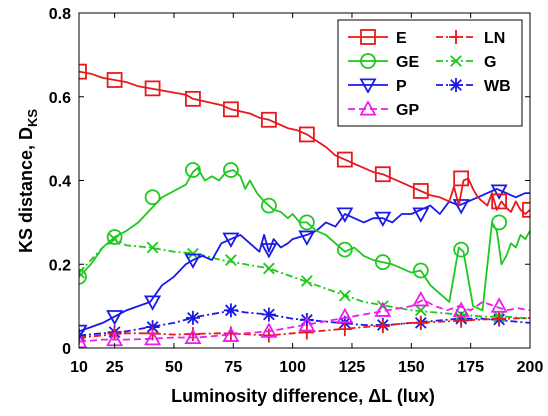 The height and width of the screenshot is (416, 548). I want to click on y-tick-label: 0.8, so click(60, 14).